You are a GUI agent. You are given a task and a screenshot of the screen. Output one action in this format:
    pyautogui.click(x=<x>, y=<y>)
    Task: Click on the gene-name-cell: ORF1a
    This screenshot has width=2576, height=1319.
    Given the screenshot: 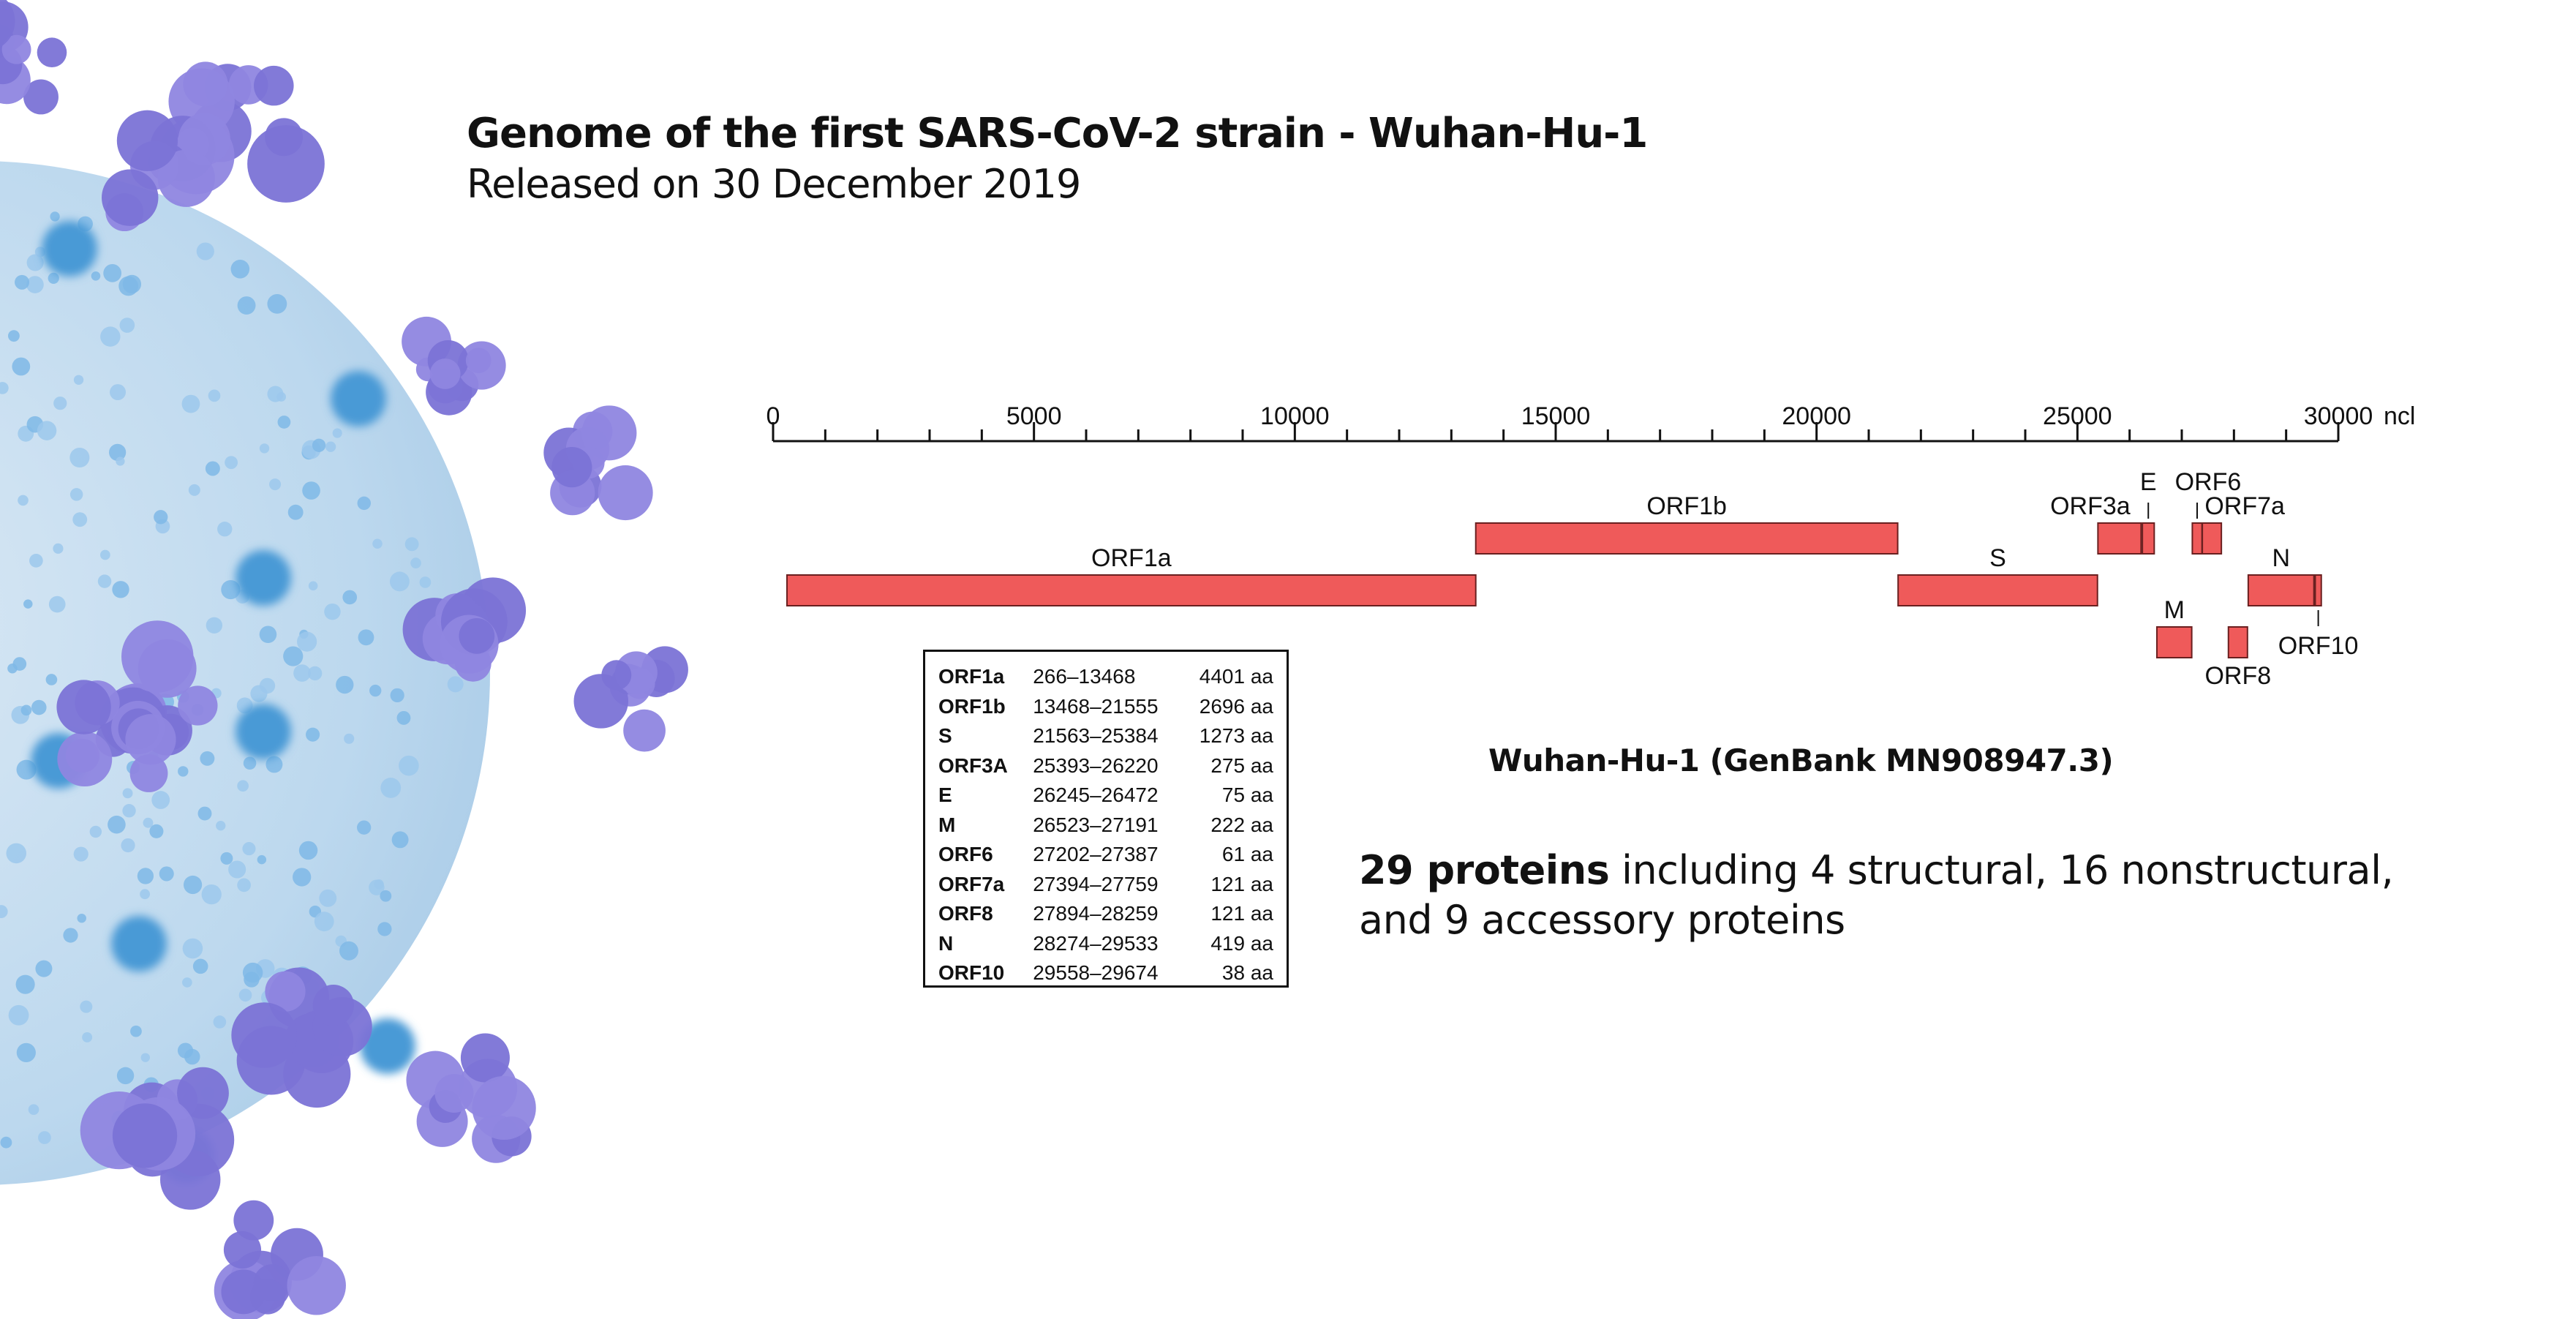 What is the action you would take?
    pyautogui.click(x=971, y=676)
    